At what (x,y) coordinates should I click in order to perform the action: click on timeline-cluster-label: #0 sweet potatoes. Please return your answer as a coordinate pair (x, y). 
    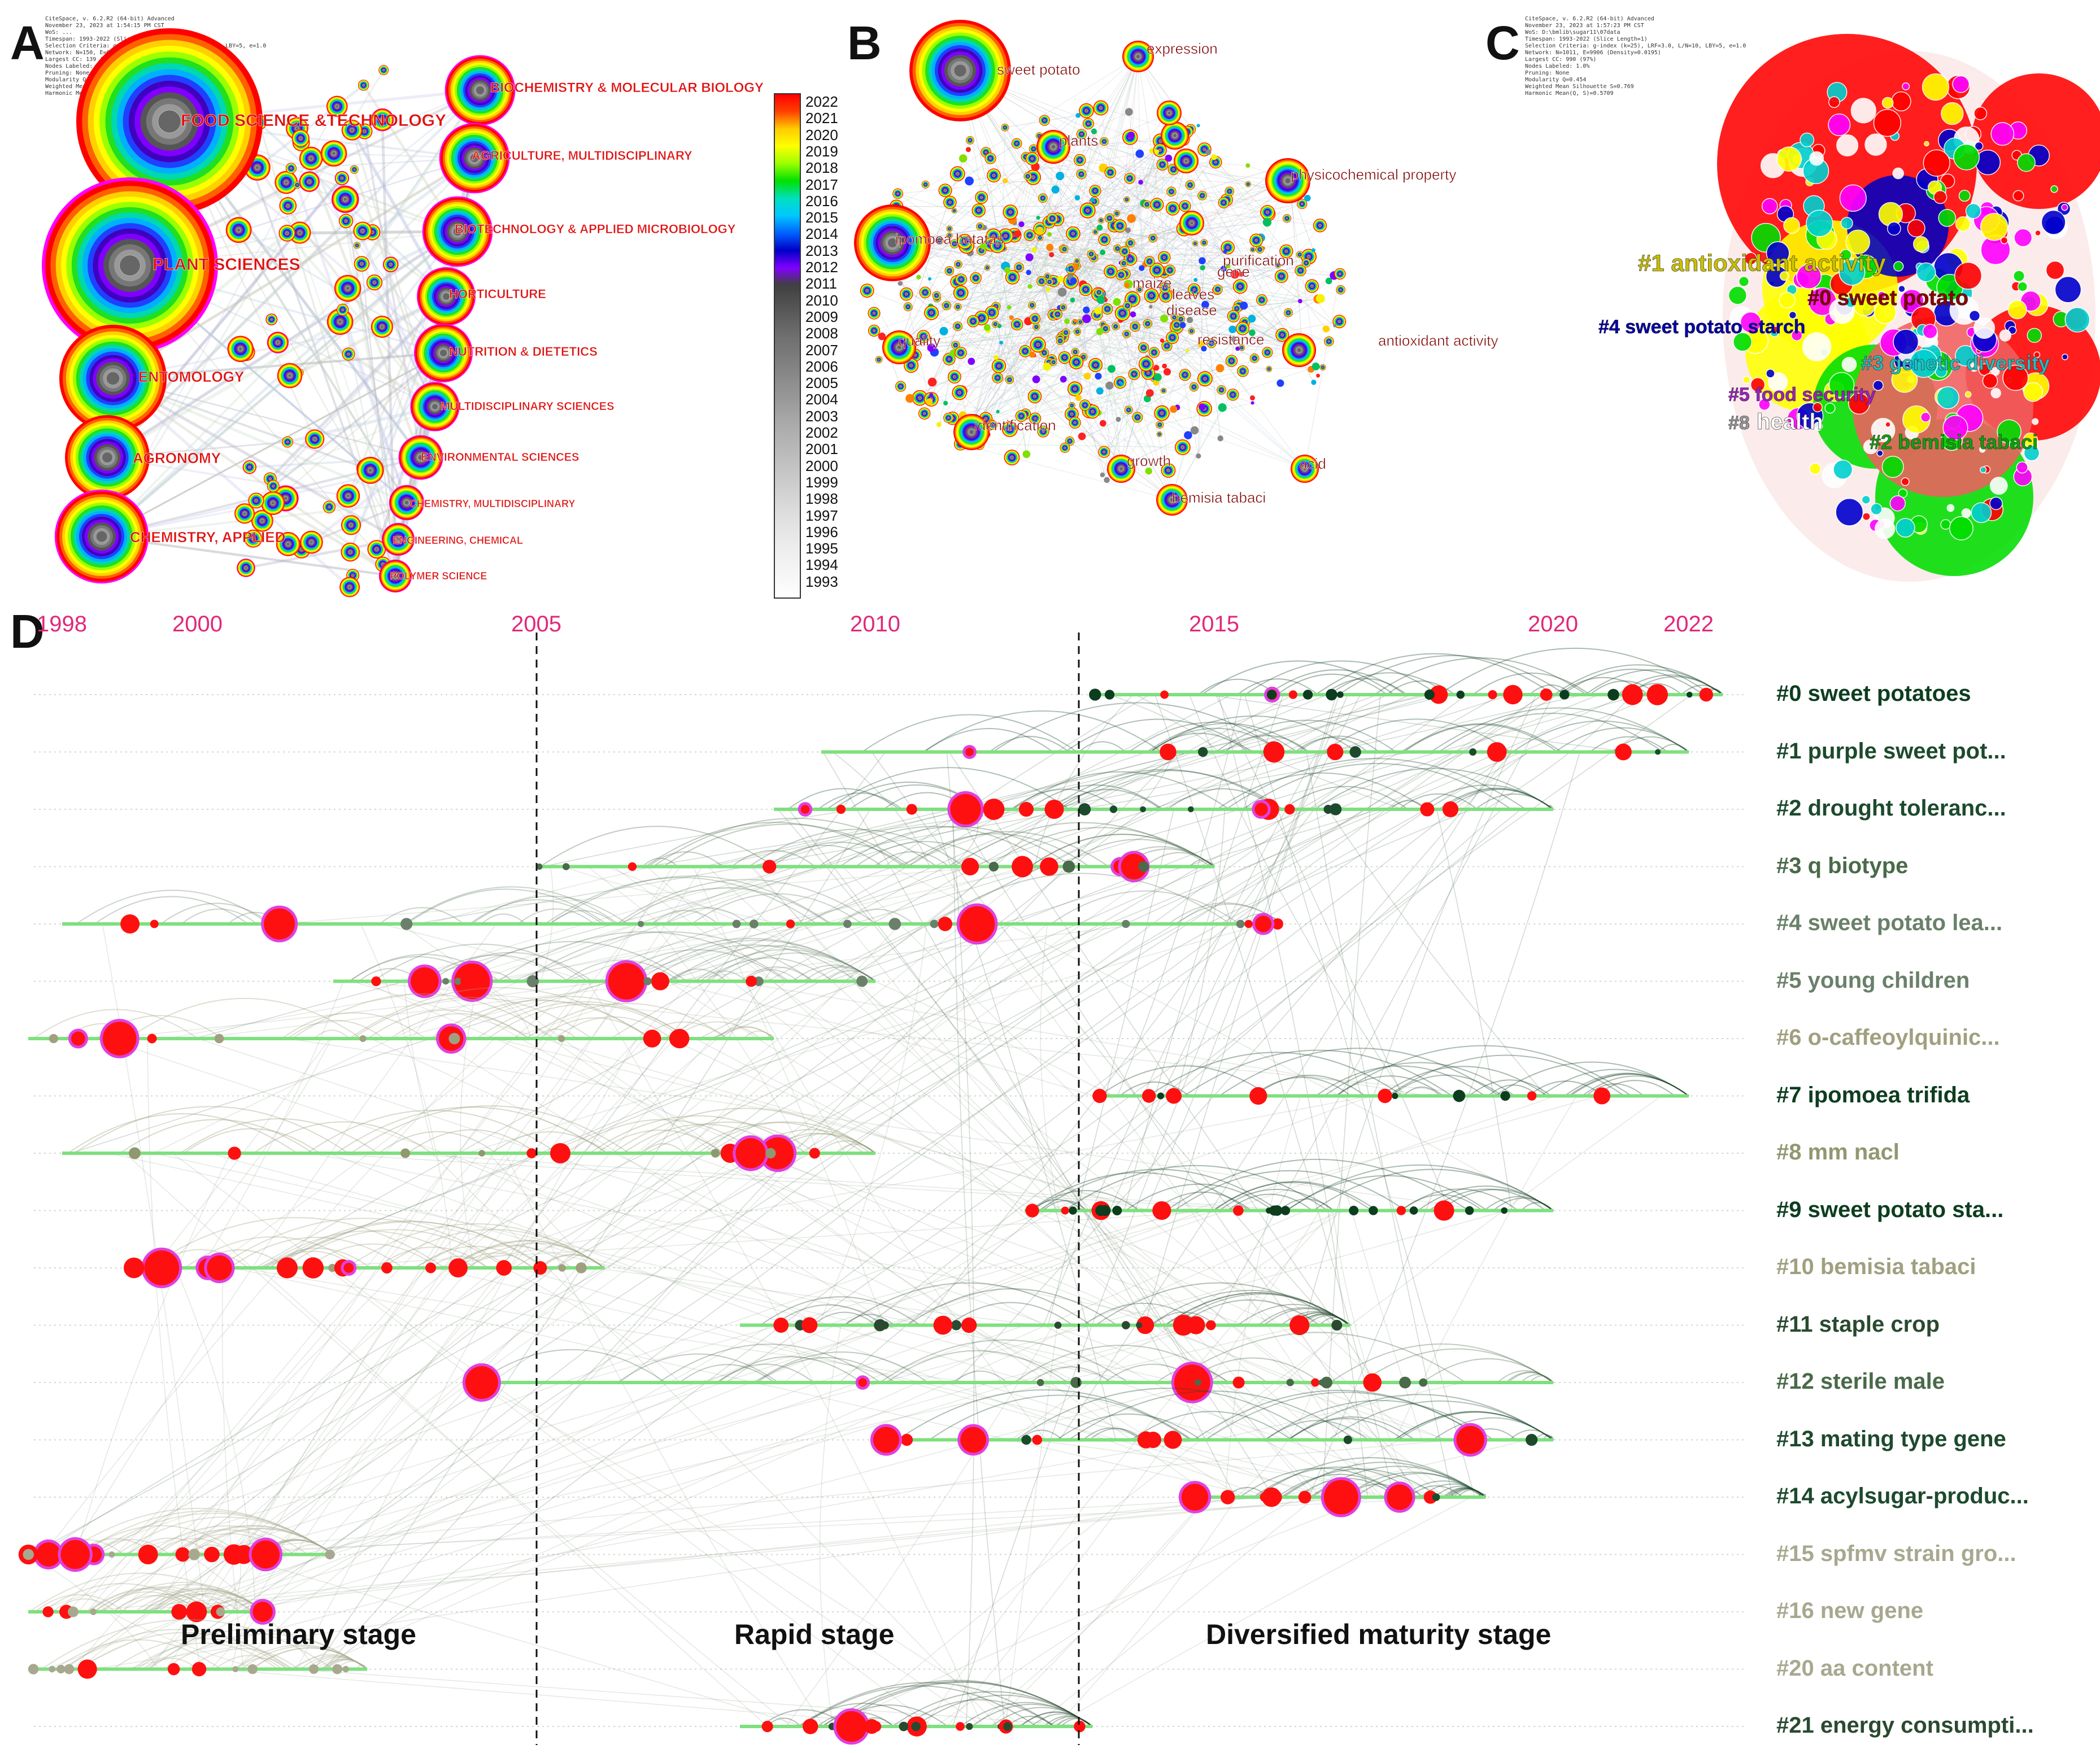
    Looking at the image, I should click on (1873, 693).